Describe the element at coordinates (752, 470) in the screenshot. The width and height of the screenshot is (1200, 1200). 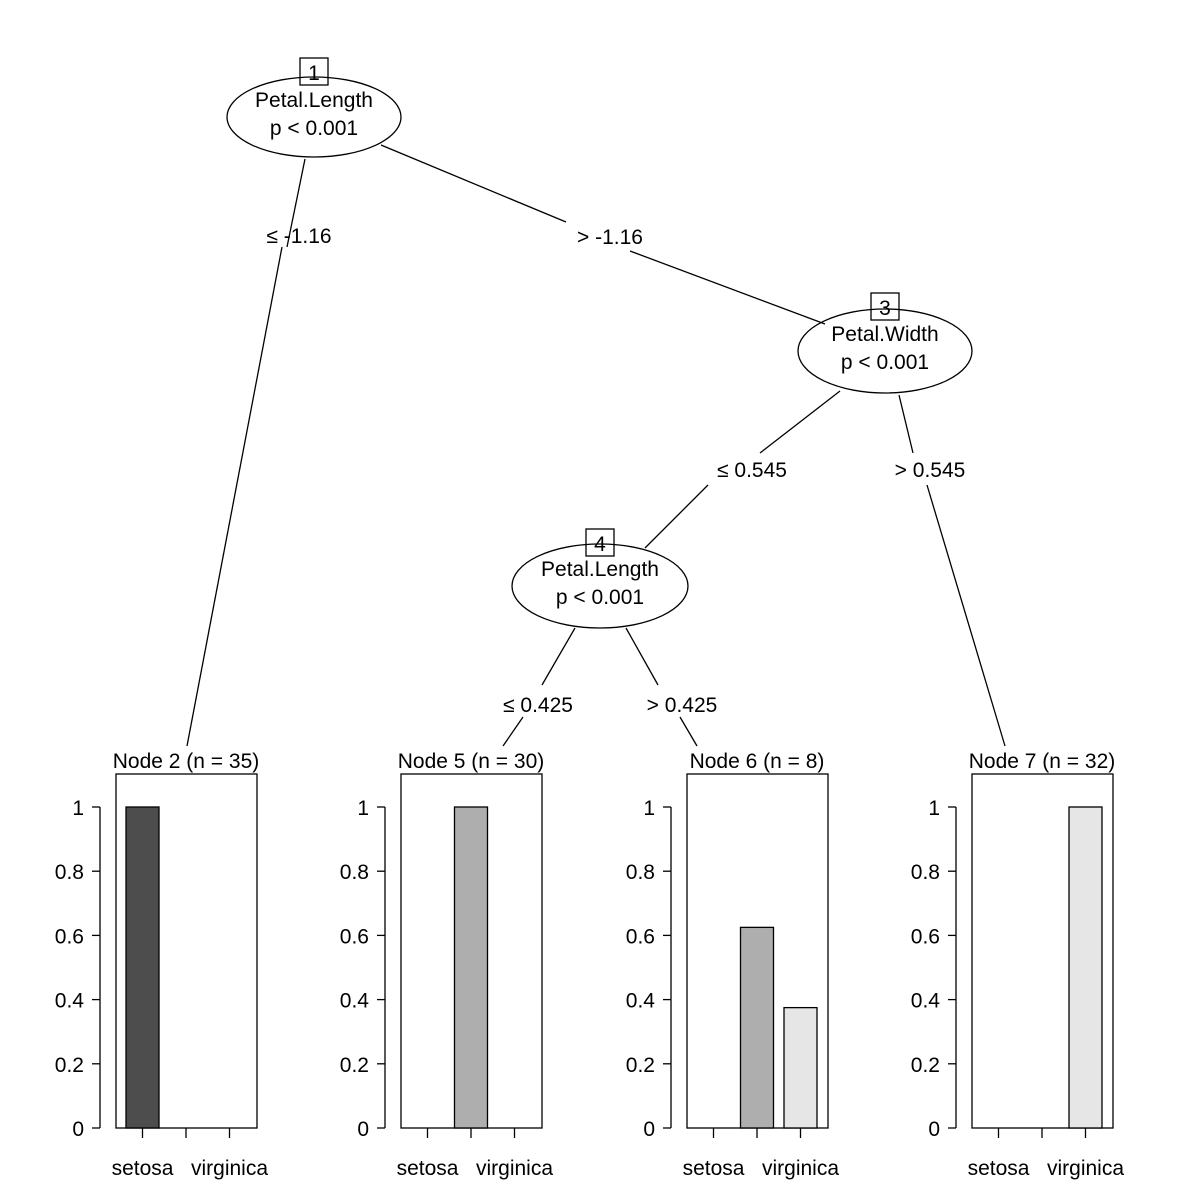
I see `edge-split-label: ≤ 0.545` at that location.